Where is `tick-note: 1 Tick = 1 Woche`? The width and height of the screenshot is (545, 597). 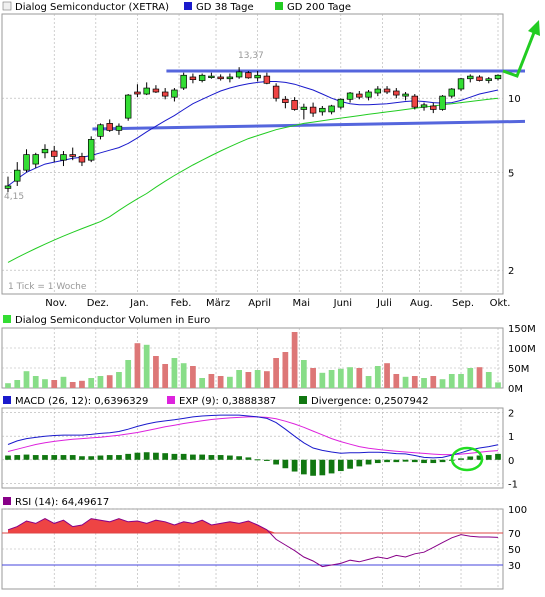 tick-note: 1 Tick = 1 Woche is located at coordinates (47, 287).